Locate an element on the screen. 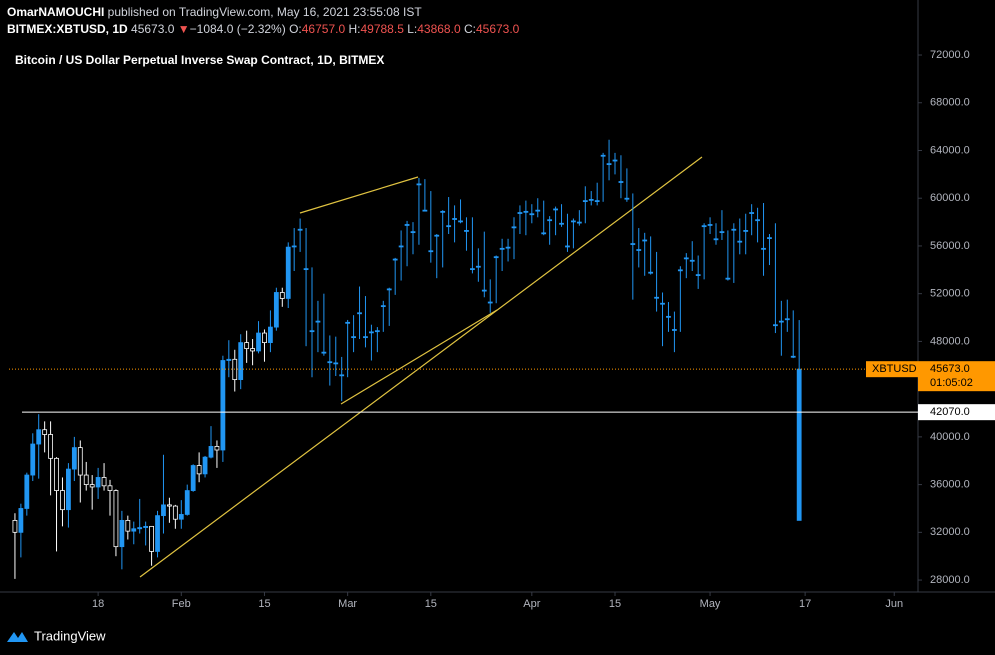 This screenshot has width=995, height=655. low: 43868.0 is located at coordinates (439, 29).